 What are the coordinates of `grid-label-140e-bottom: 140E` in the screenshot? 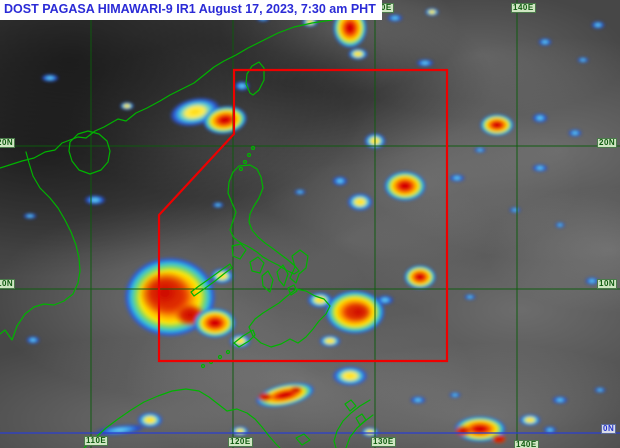 It's located at (526, 444).